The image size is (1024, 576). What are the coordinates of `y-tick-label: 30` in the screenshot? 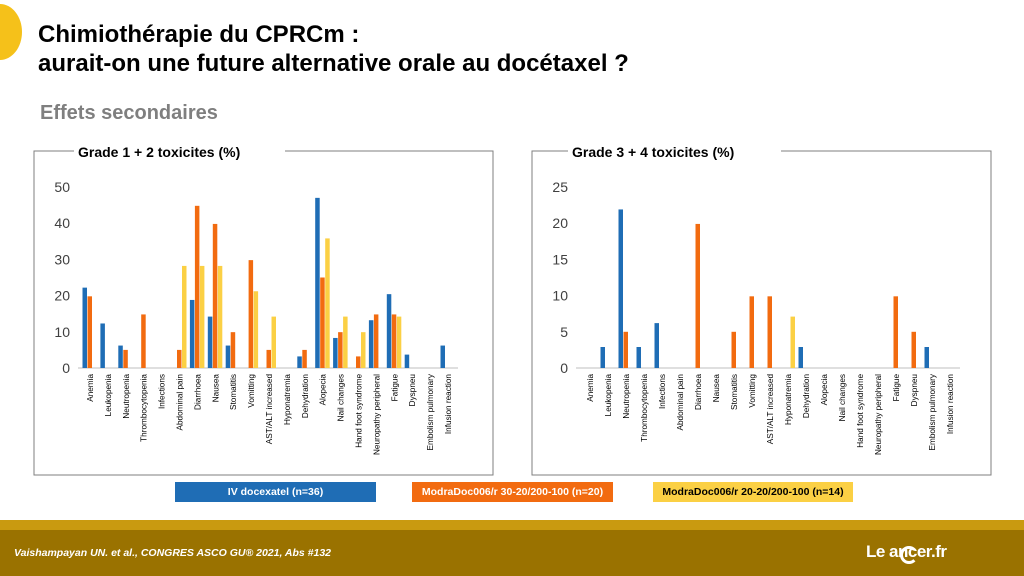 It's located at (62, 259).